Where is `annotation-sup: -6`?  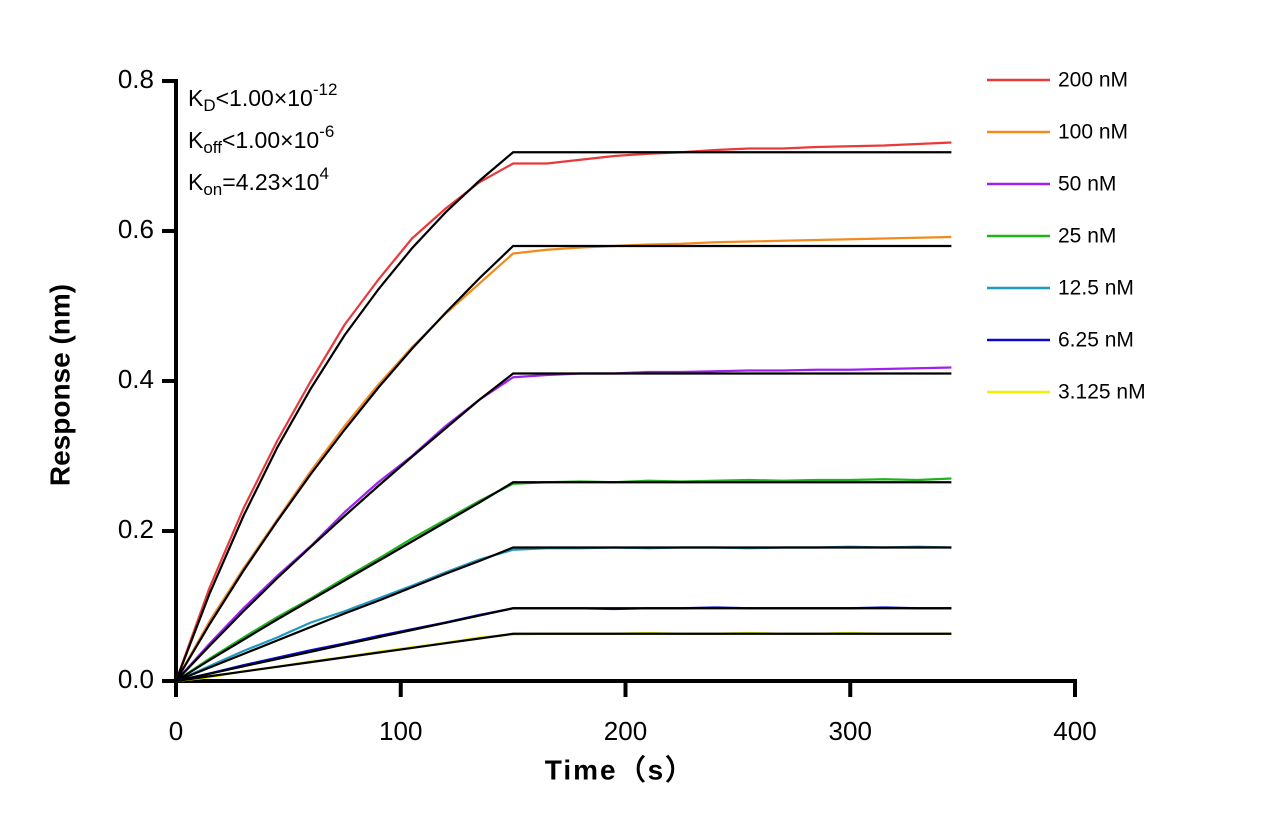 annotation-sup: -6 is located at coordinates (326, 131).